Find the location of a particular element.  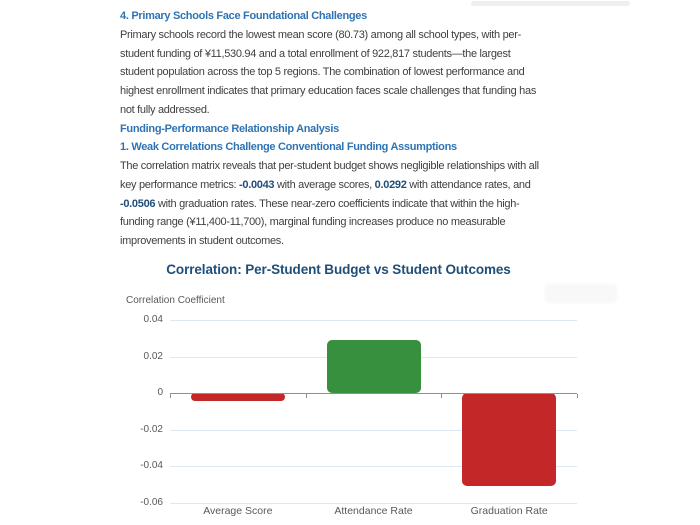

y-tick-label: -0.04 is located at coordinates (151, 466).